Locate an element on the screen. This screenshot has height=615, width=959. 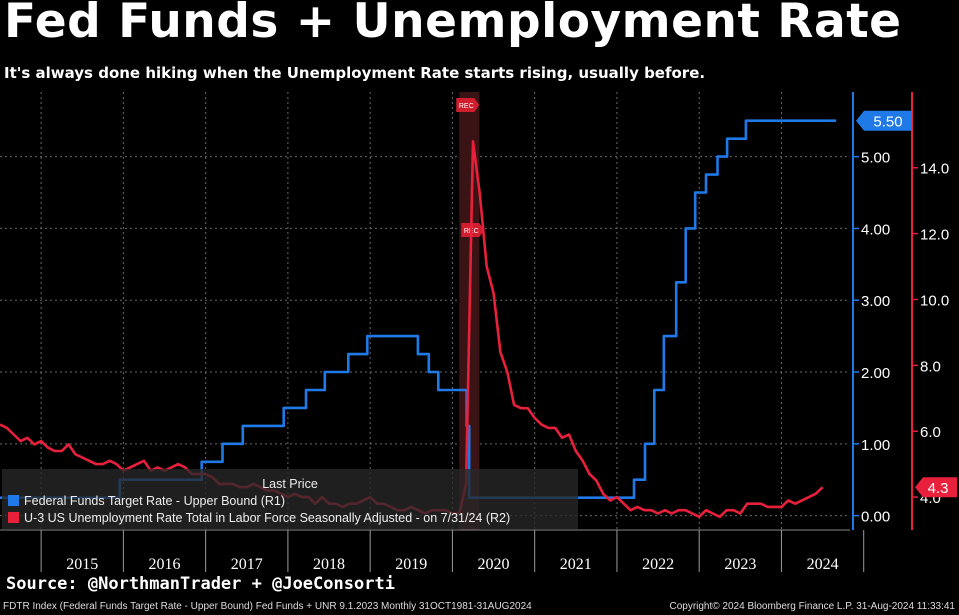
last-price-badge-r2 is located at coordinates (936, 487).